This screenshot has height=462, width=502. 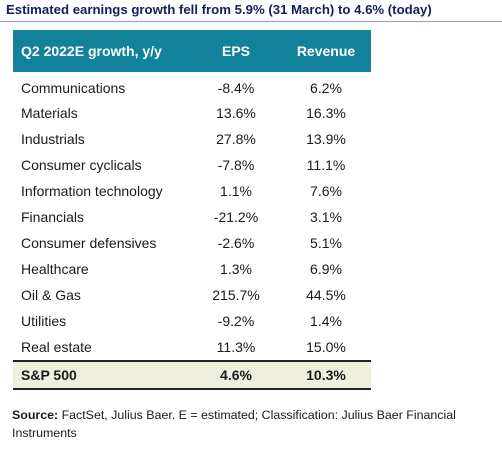 I want to click on table-row: Utilities -9.2% 1.4%, so click(x=192, y=321).